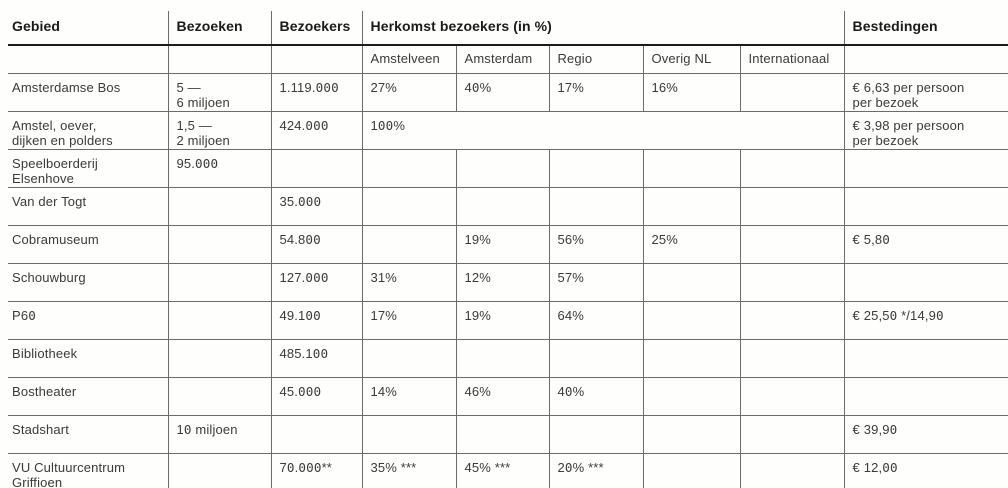  I want to click on cell-gebied: Amstel, oever, dijken en polders, so click(88, 130).